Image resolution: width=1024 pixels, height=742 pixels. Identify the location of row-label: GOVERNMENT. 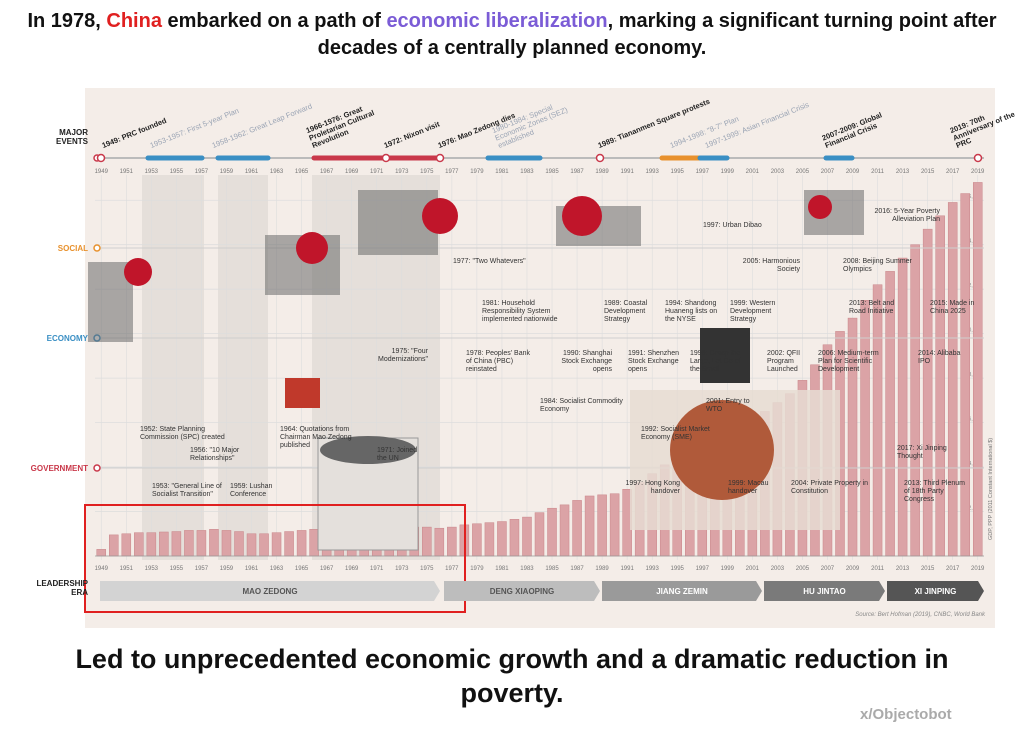
(59, 468).